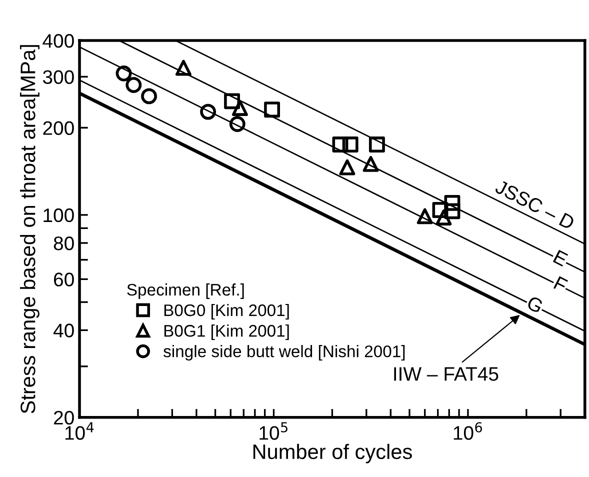 This screenshot has width=589, height=477. Describe the element at coordinates (58, 128) in the screenshot. I see `y-tick-label: 200` at that location.